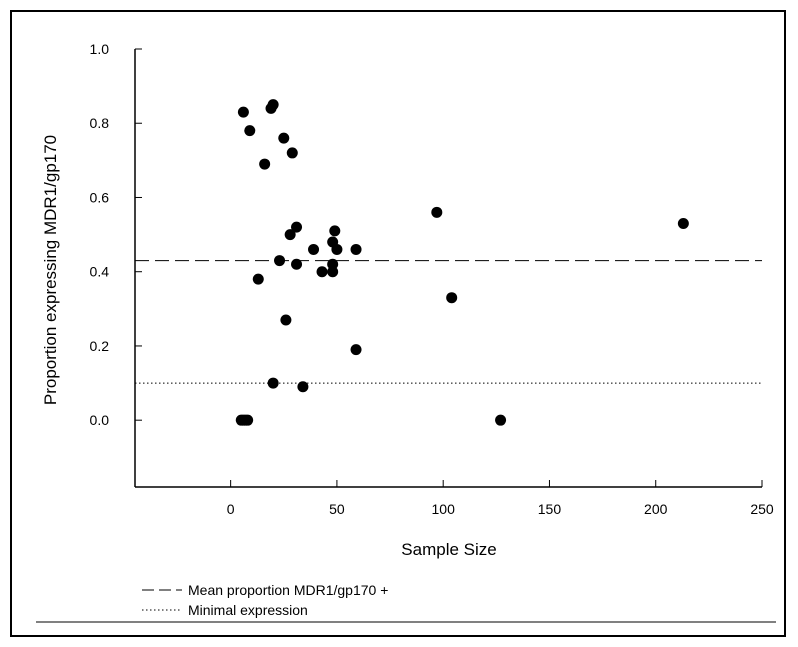 This screenshot has height=647, width=798. What do you see at coordinates (656, 509) in the screenshot?
I see `x-tick-label: 200` at bounding box center [656, 509].